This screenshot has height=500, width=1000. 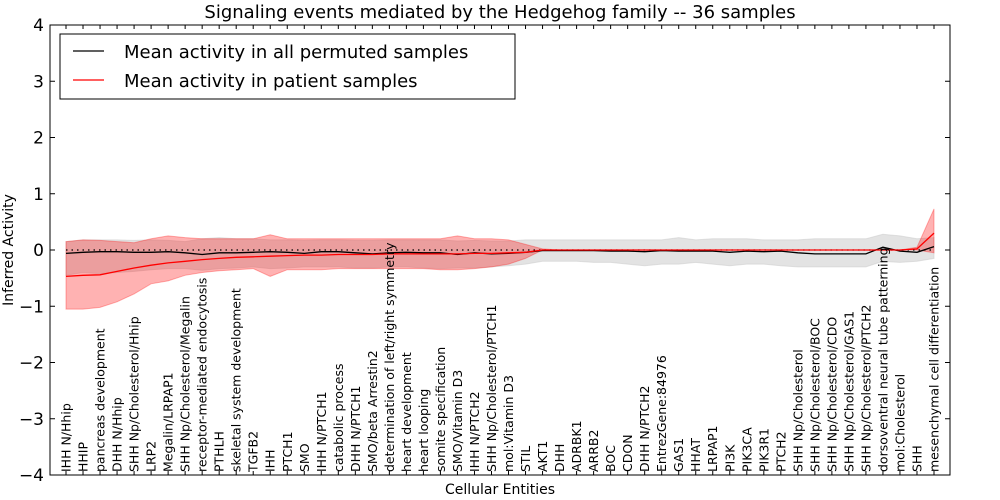 What do you see at coordinates (271, 81) in the screenshot?
I see `legend-label-patient: Mean activity in patient samples` at bounding box center [271, 81].